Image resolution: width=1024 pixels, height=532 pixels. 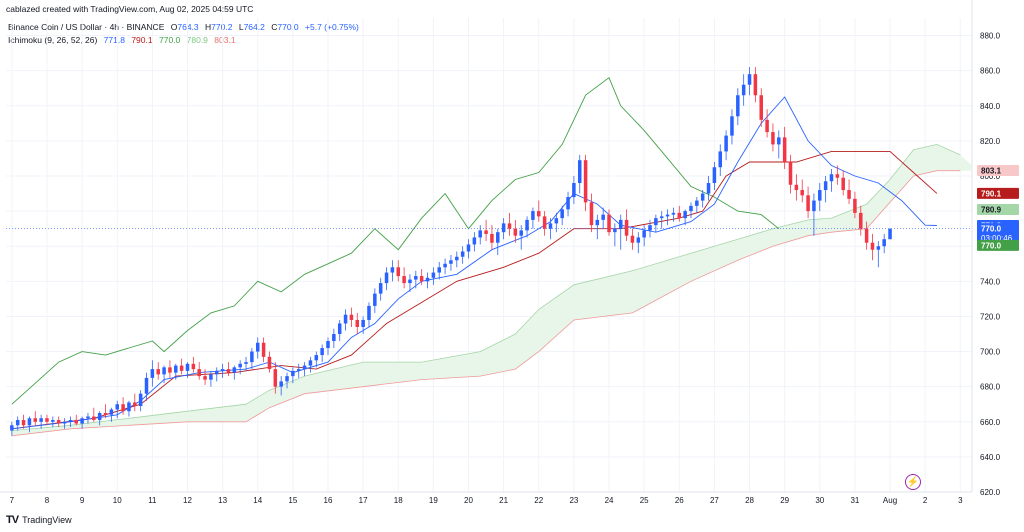 I want to click on price-tag-label: 790.1, so click(x=991, y=193).